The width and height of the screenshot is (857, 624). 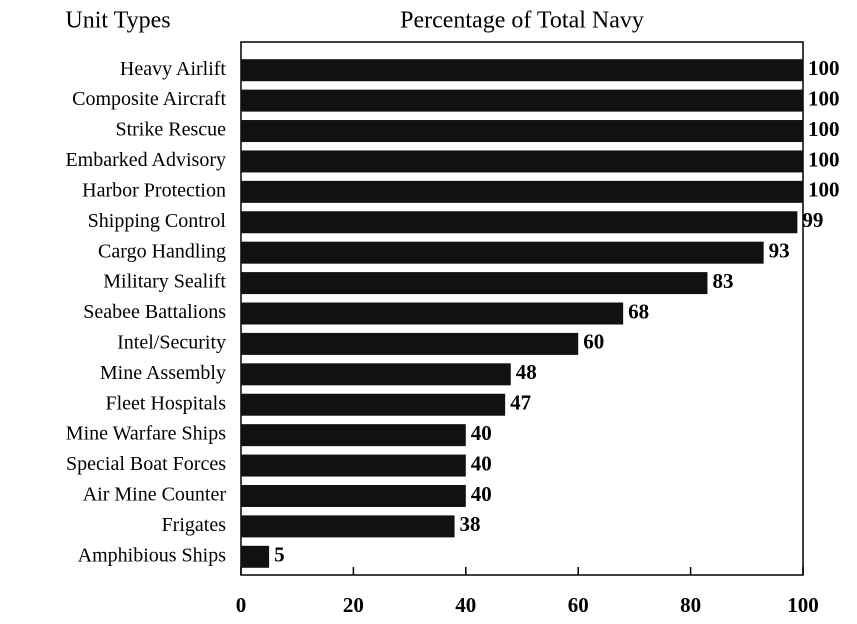 What do you see at coordinates (522, 21) in the screenshot?
I see `chart-title: Percentage of Total Navy` at bounding box center [522, 21].